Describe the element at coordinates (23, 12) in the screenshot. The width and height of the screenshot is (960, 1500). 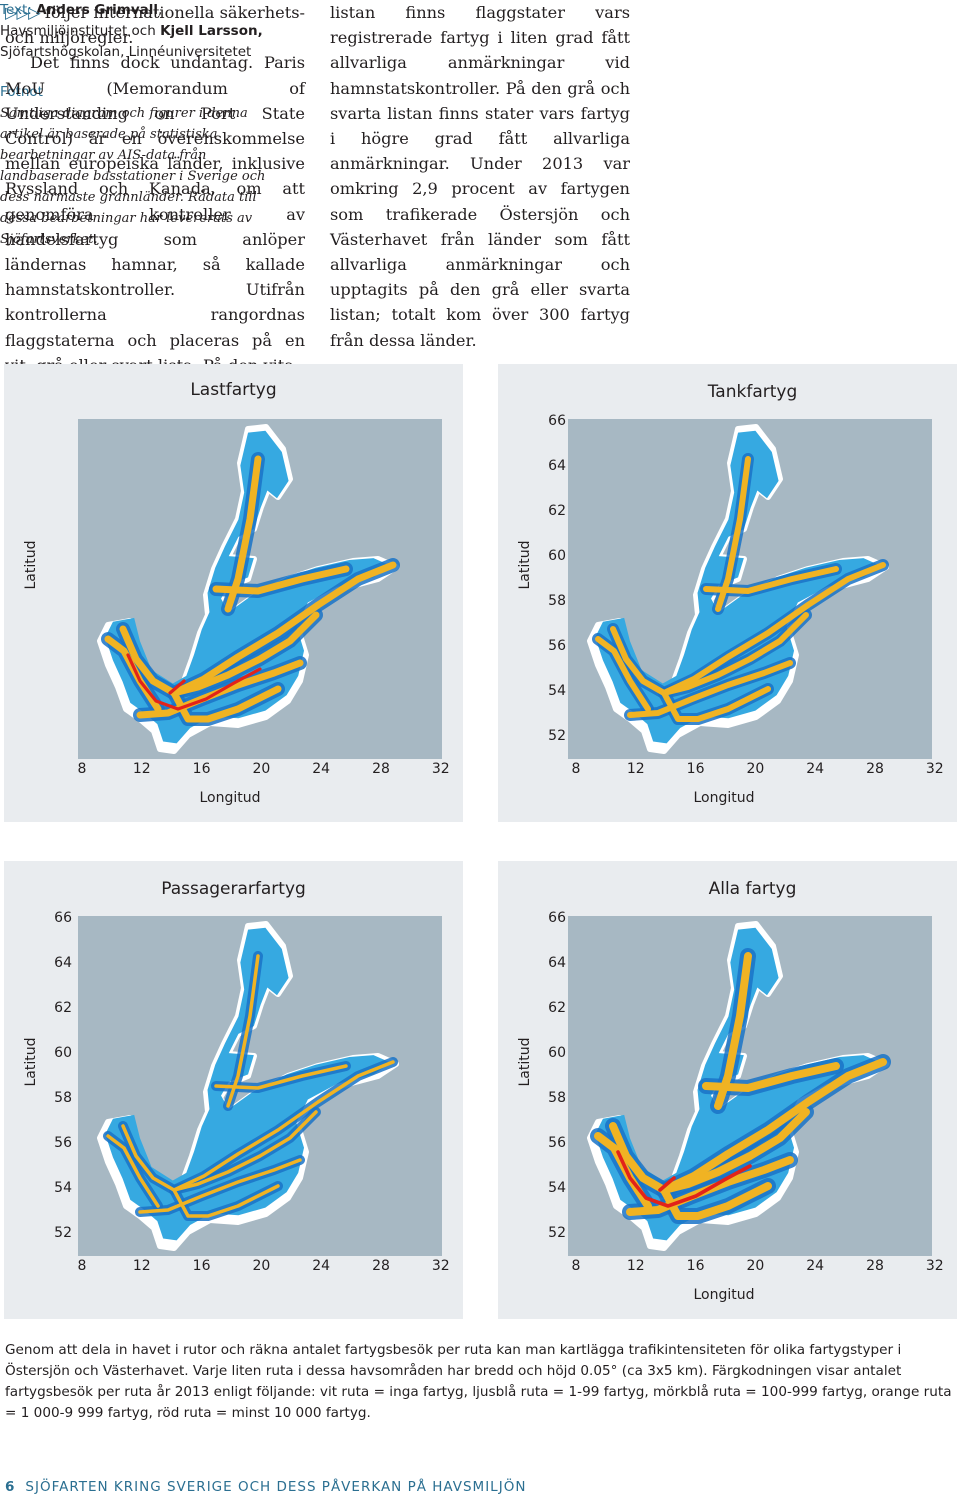
I see `continuation-arrows-icon: ▷▷▷` at that location.